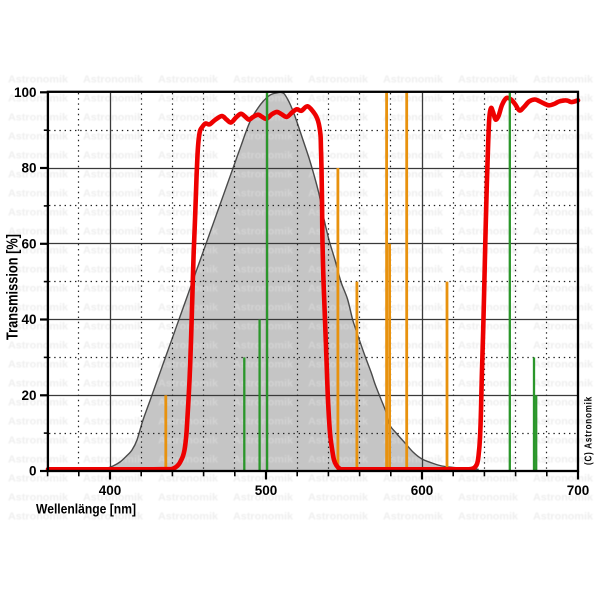 The height and width of the screenshot is (600, 600). What do you see at coordinates (33, 471) in the screenshot?
I see `svg-text: 0` at bounding box center [33, 471].